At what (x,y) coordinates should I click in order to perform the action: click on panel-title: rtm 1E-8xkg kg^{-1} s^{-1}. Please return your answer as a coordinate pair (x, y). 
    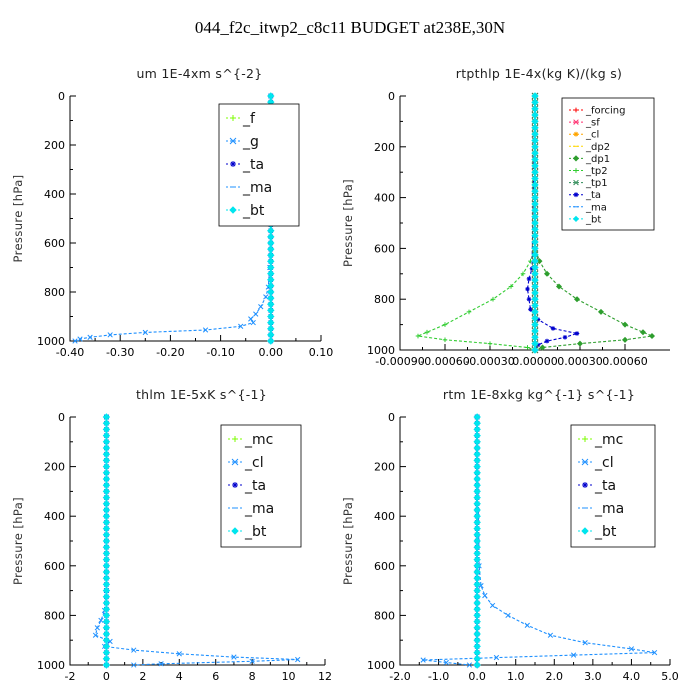
    Looking at the image, I should click on (539, 394).